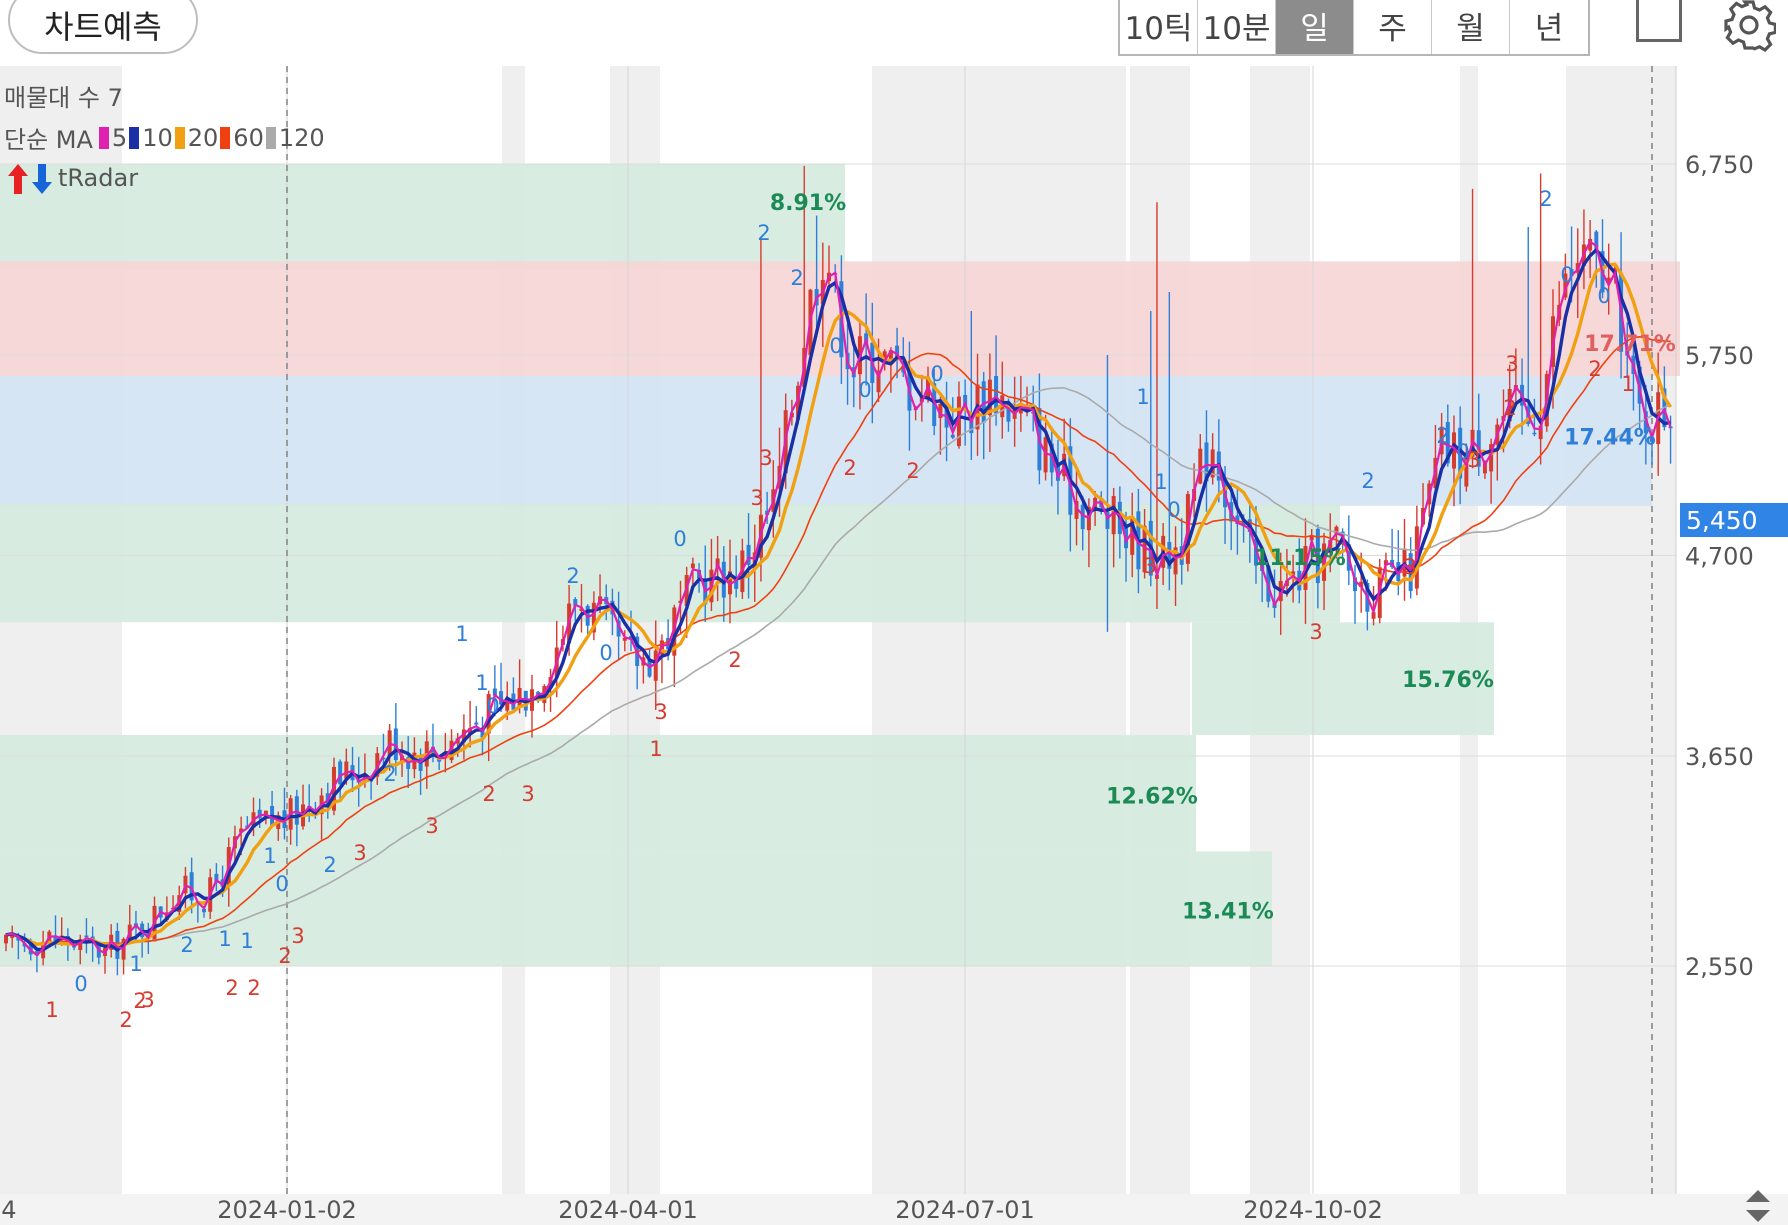  Describe the element at coordinates (1300, 558) in the screenshot. I see `zone-percent-label: 11.15%` at that location.